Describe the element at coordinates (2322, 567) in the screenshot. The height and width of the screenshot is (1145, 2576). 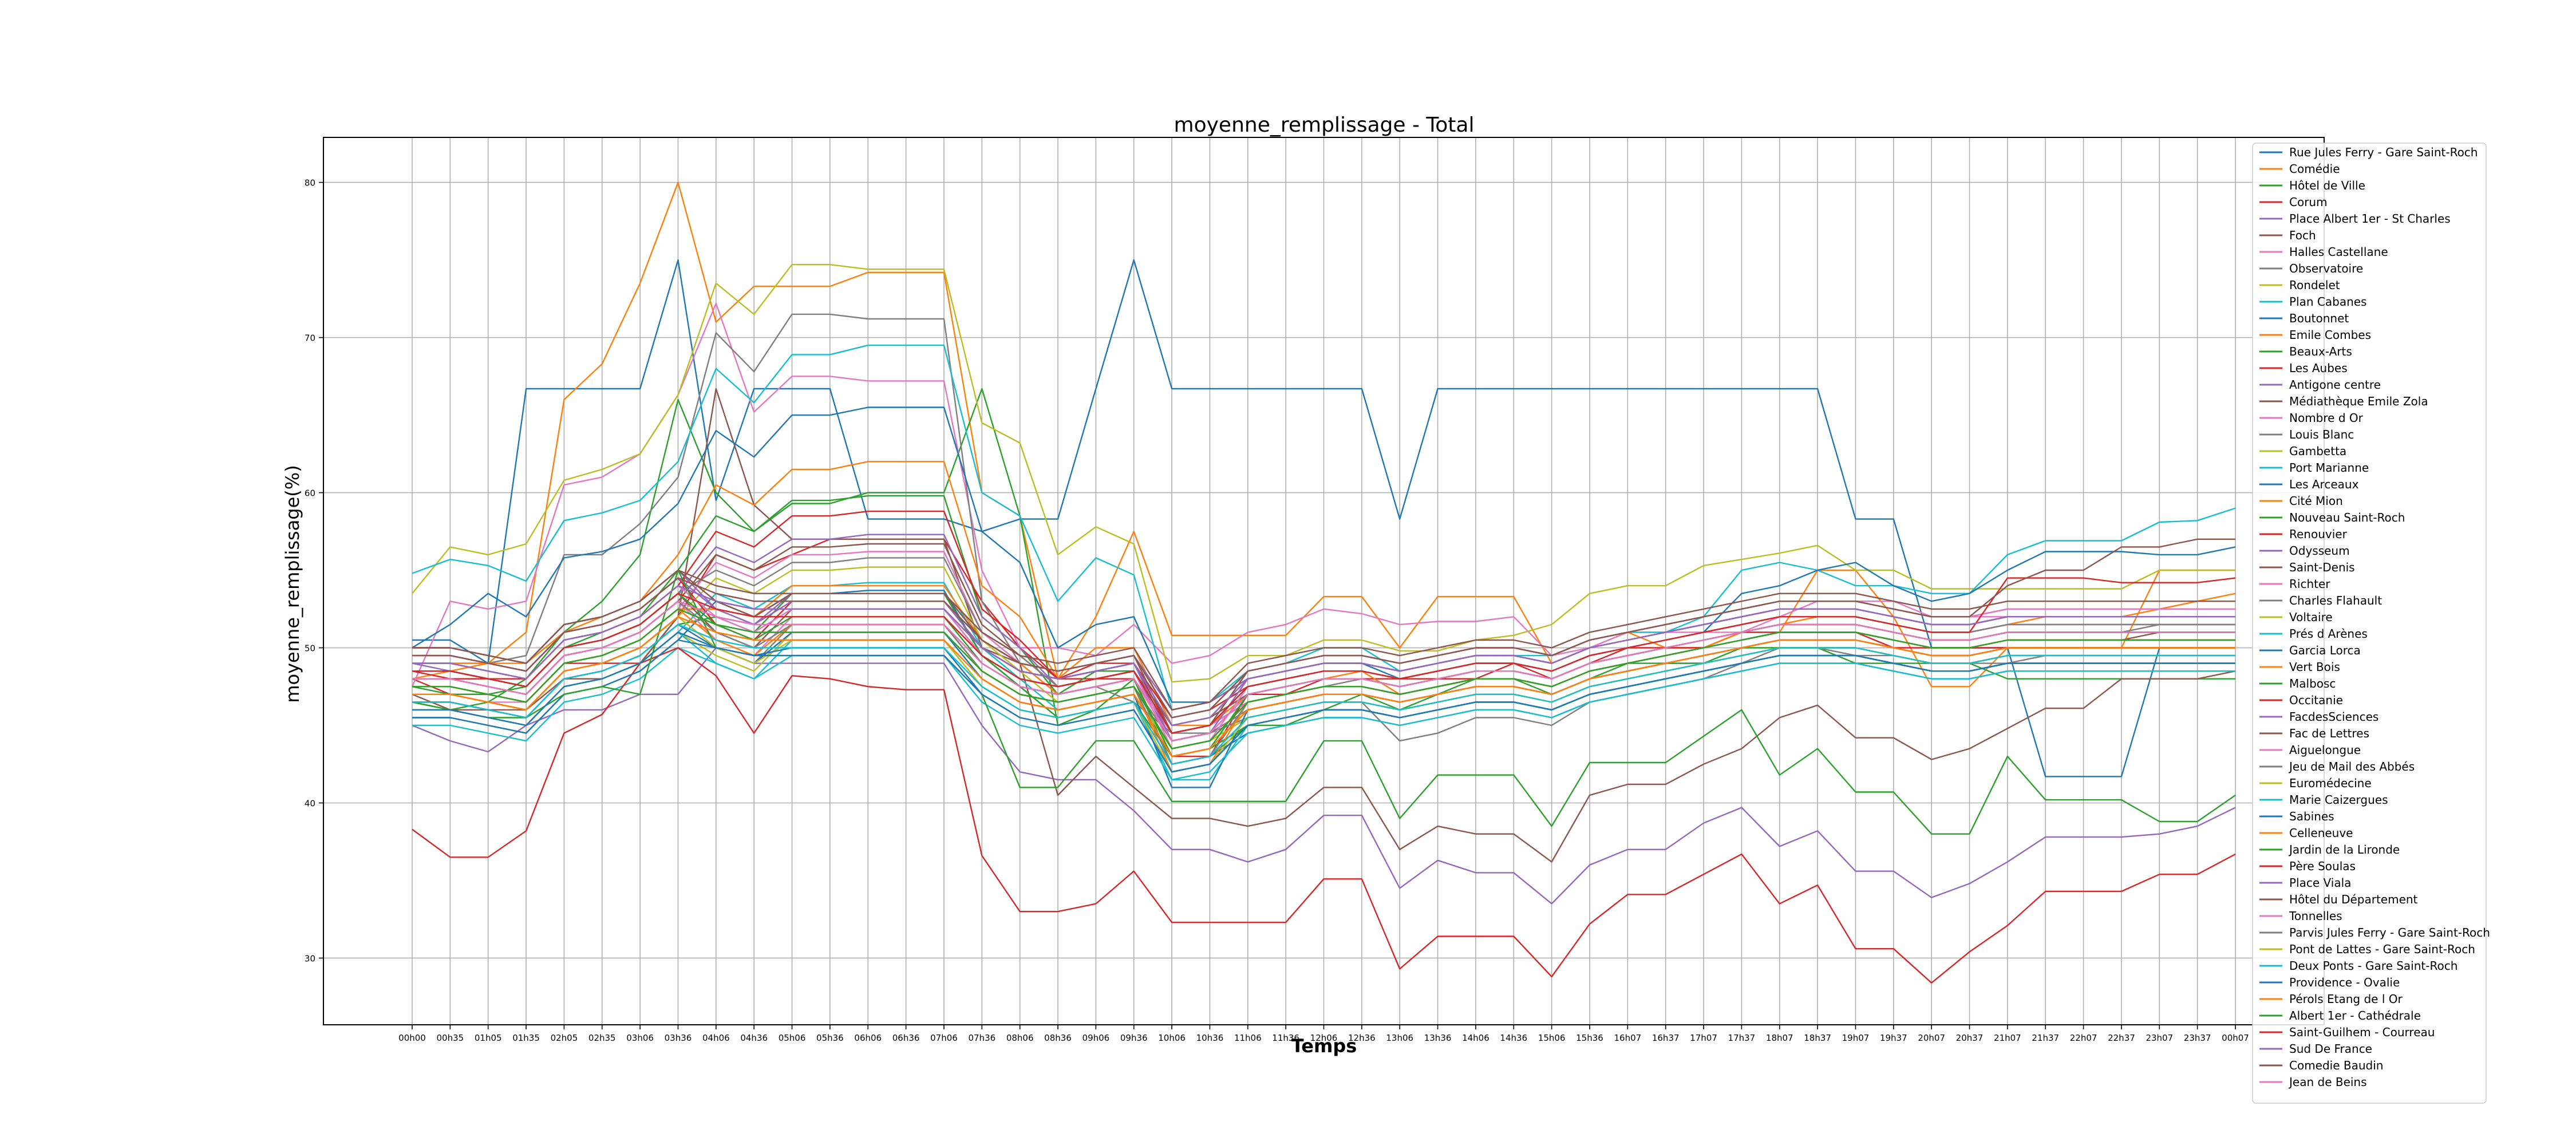
I see `legend-entry: Saint-Denis` at that location.